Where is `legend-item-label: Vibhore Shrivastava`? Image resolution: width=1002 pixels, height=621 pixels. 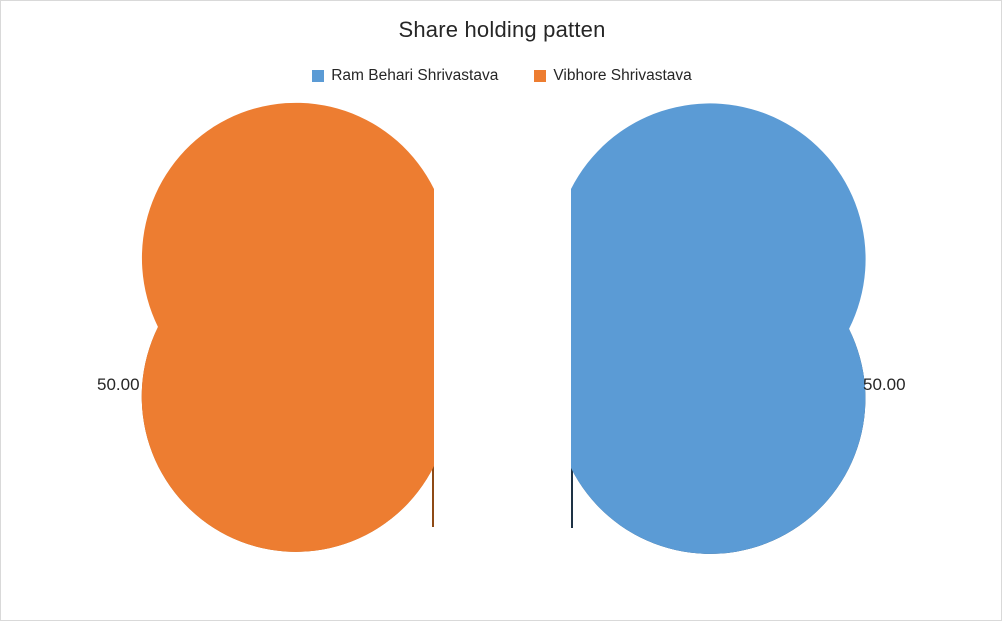 legend-item-label: Vibhore Shrivastava is located at coordinates (622, 75).